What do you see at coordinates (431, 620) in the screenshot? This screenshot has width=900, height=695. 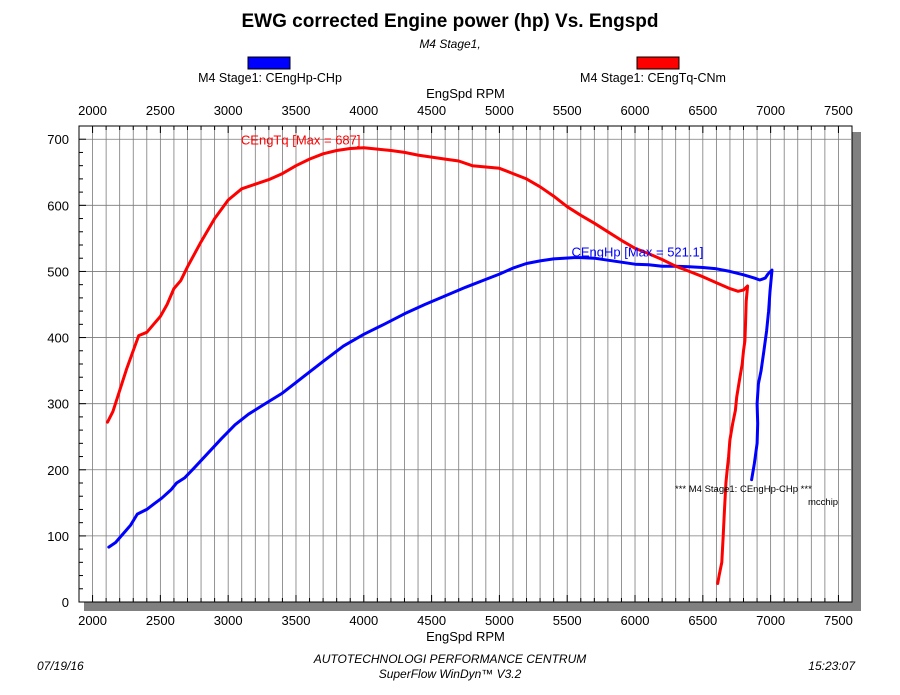 I see `x-tick-label-bottom: 4500` at bounding box center [431, 620].